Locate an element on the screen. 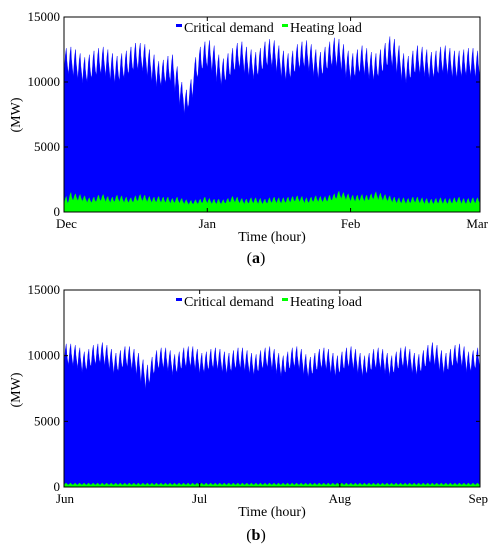  caption-a-close: ) is located at coordinates (262, 258).